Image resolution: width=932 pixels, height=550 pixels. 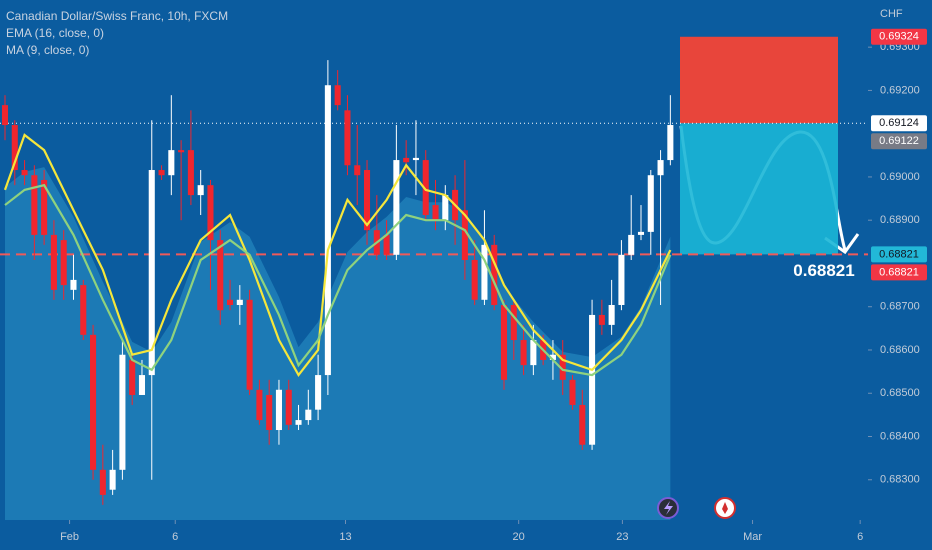 I want to click on price-label: 0.69324, so click(x=899, y=37).